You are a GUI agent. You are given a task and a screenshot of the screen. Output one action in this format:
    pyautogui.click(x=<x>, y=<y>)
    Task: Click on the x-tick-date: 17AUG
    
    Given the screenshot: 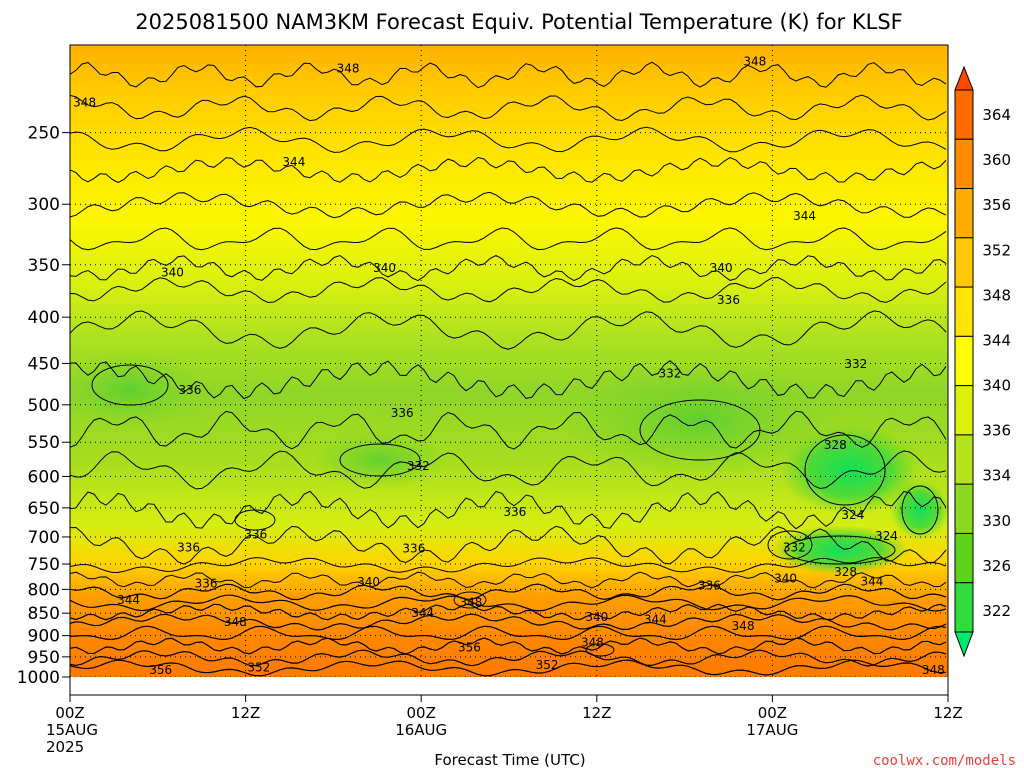 What is the action you would take?
    pyautogui.click(x=772, y=730)
    